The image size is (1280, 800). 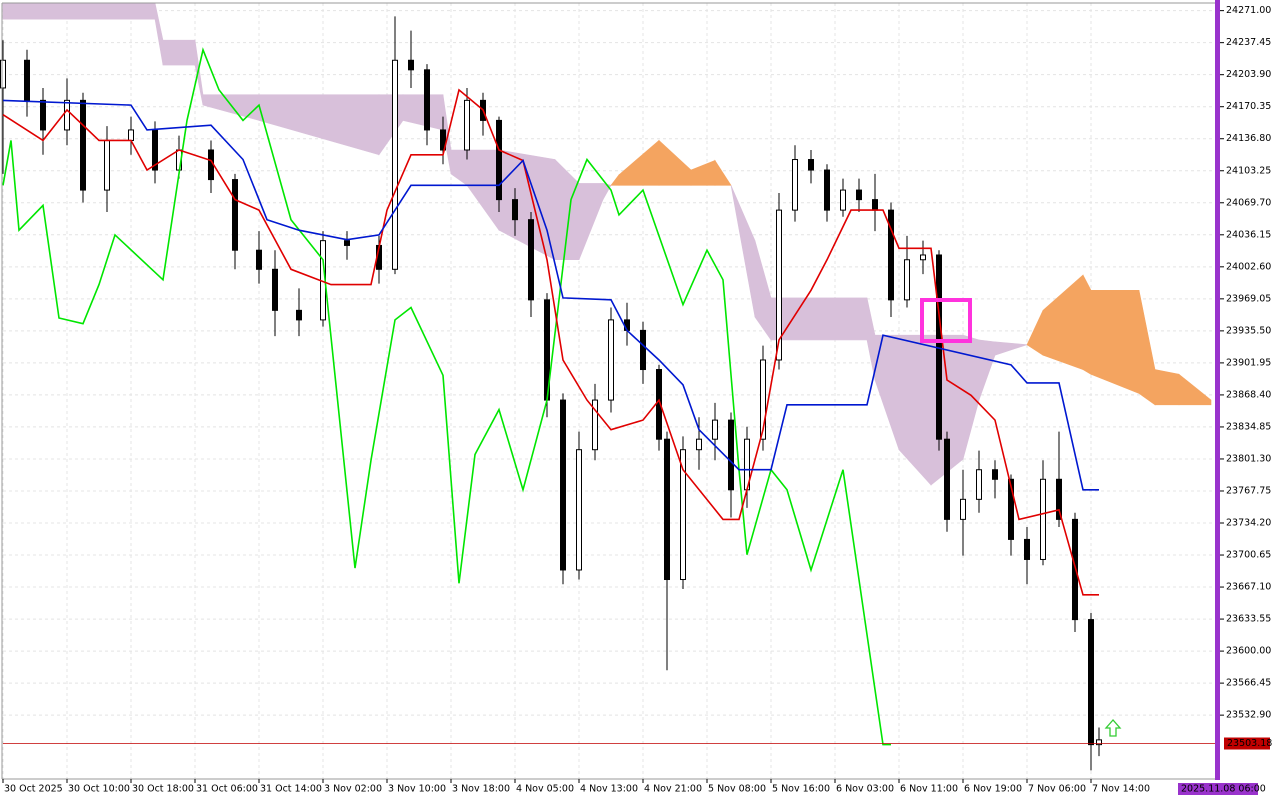 I want to click on x-tick-label: 5 Nov 08:00, so click(x=737, y=789).